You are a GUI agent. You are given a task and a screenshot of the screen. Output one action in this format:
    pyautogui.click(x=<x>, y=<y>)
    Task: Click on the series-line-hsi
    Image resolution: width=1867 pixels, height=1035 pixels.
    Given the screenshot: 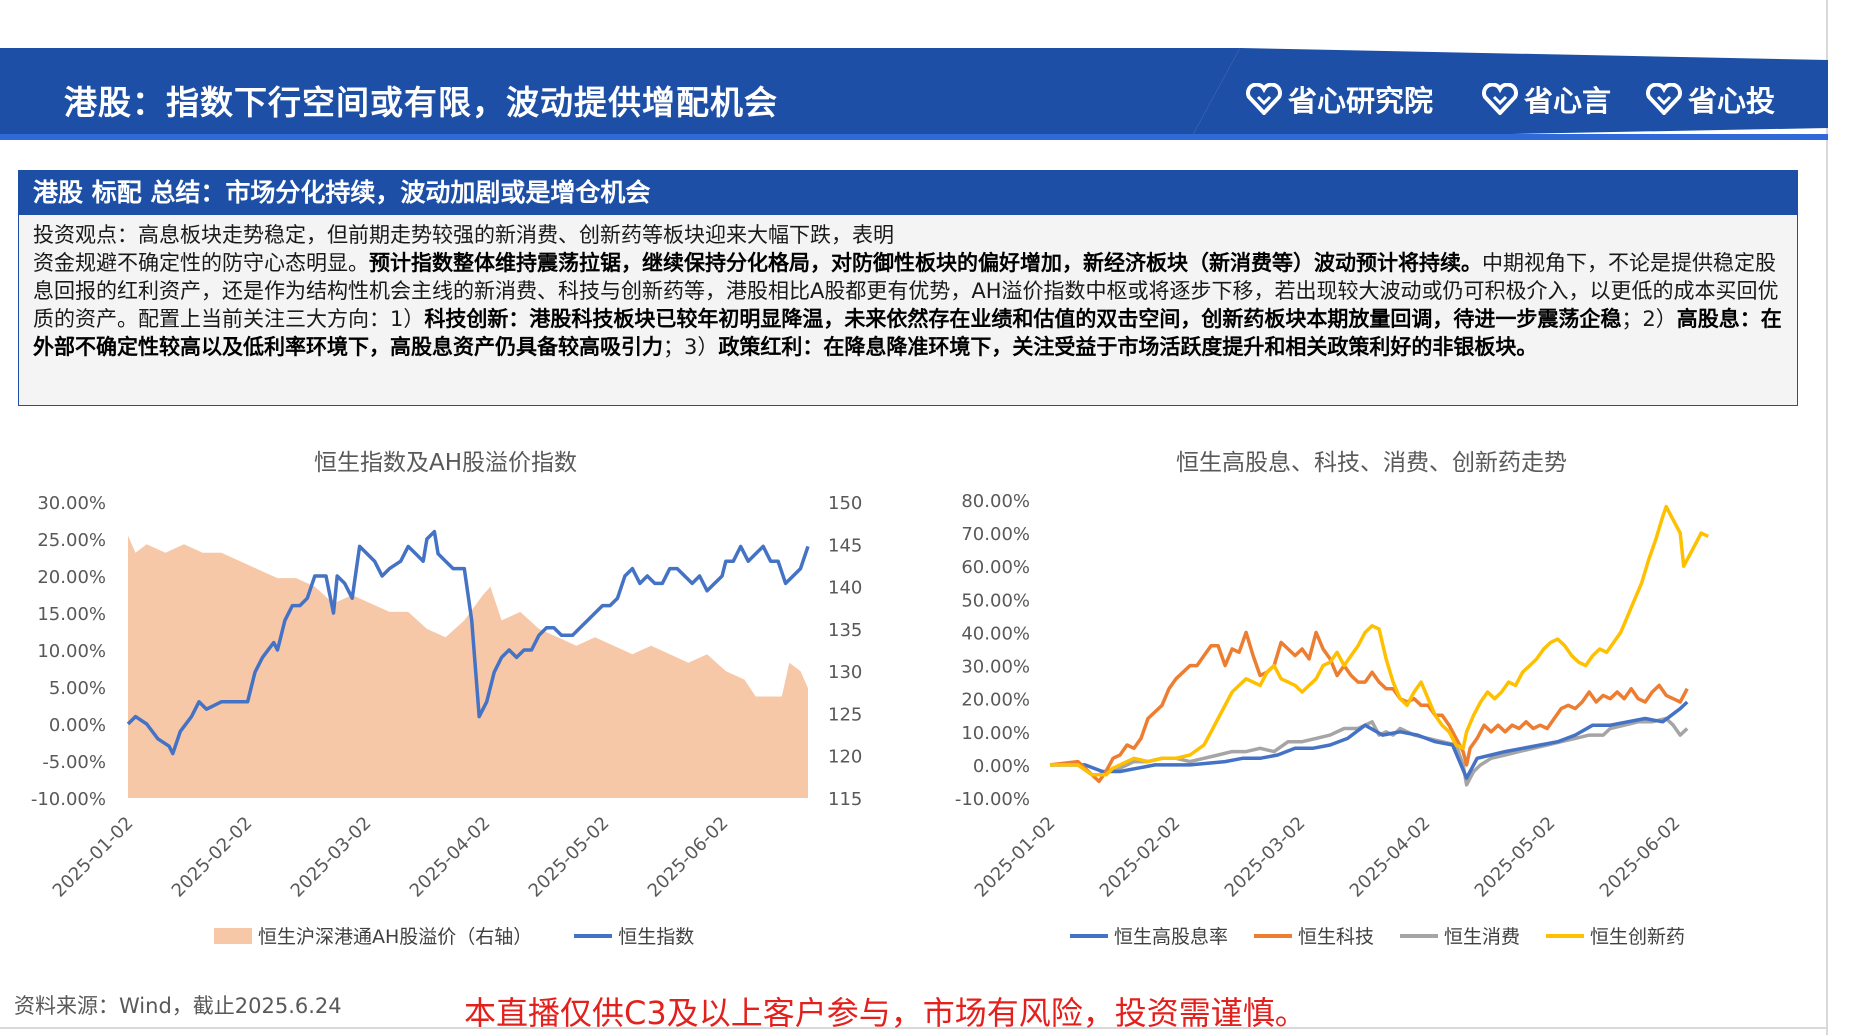 What is the action you would take?
    pyautogui.click(x=468, y=642)
    